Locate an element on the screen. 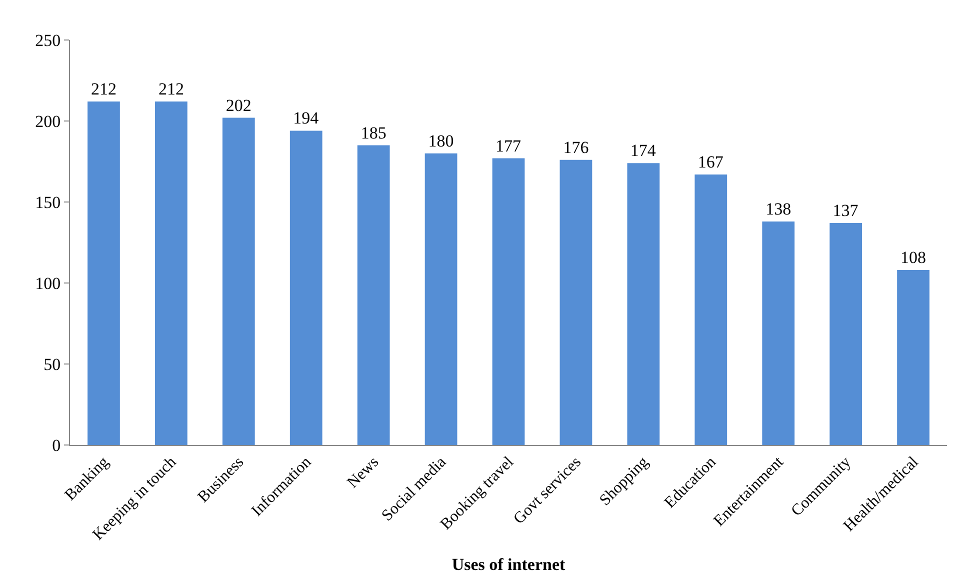 This screenshot has width=962, height=583. x-axis-title: Uses of internet is located at coordinates (509, 564).